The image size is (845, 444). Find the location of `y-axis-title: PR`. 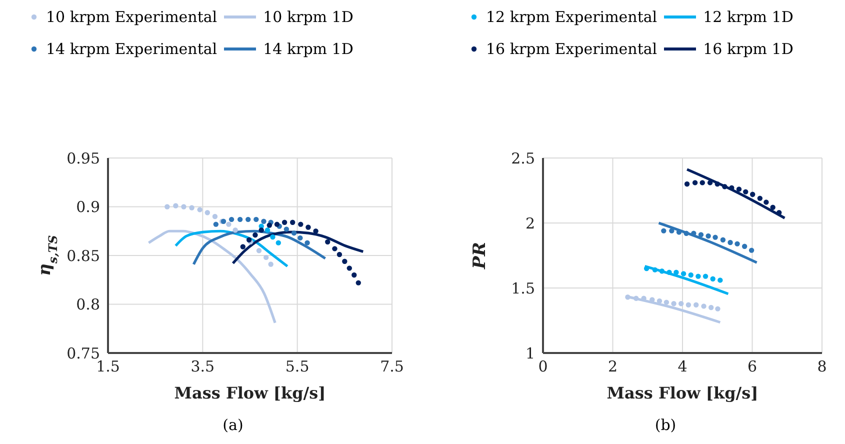

y-axis-title: PR is located at coordinates (480, 256).